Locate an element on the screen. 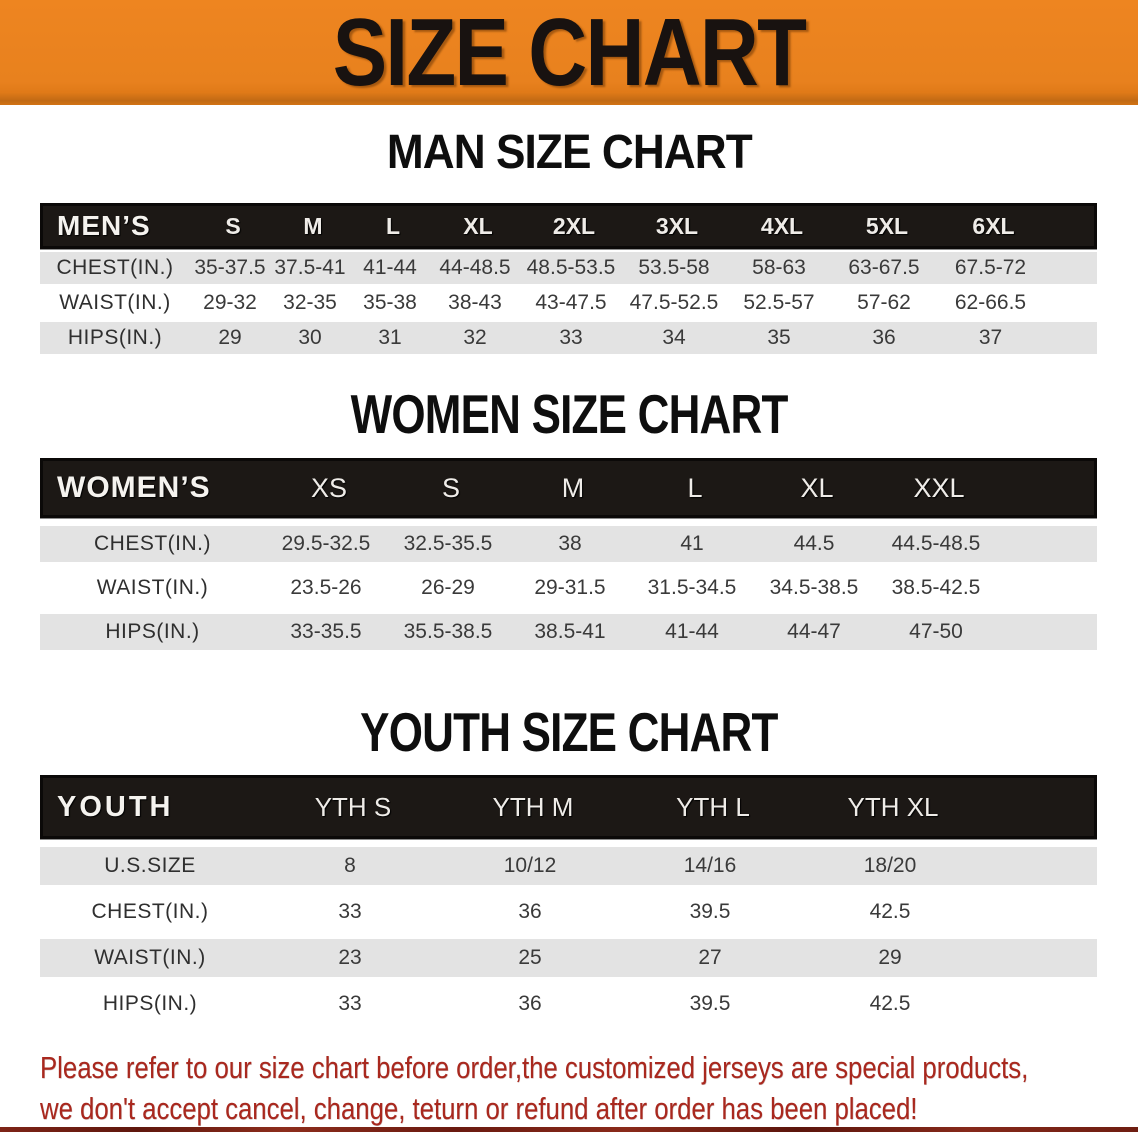  men-column-header: S is located at coordinates (233, 225).